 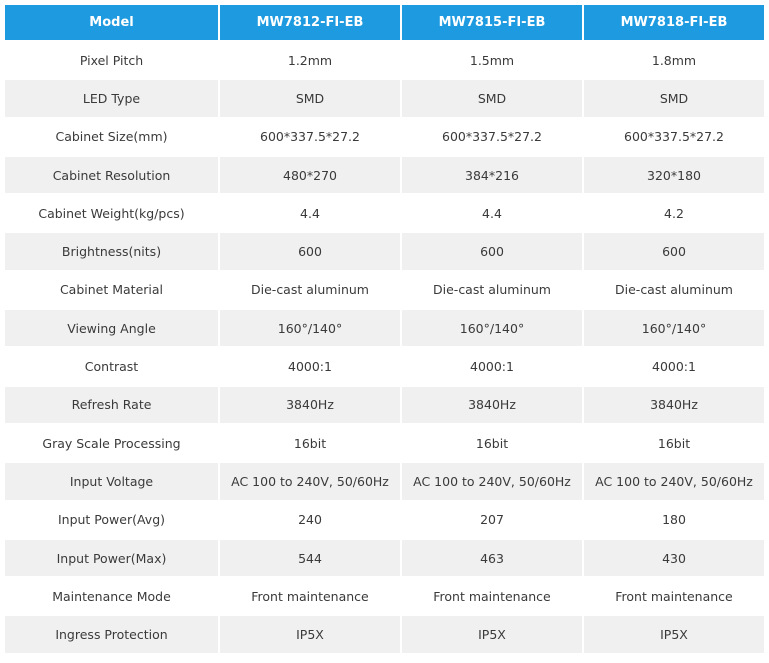 What do you see at coordinates (111, 137) in the screenshot?
I see `row-label: Cabinet Size(mm)` at bounding box center [111, 137].